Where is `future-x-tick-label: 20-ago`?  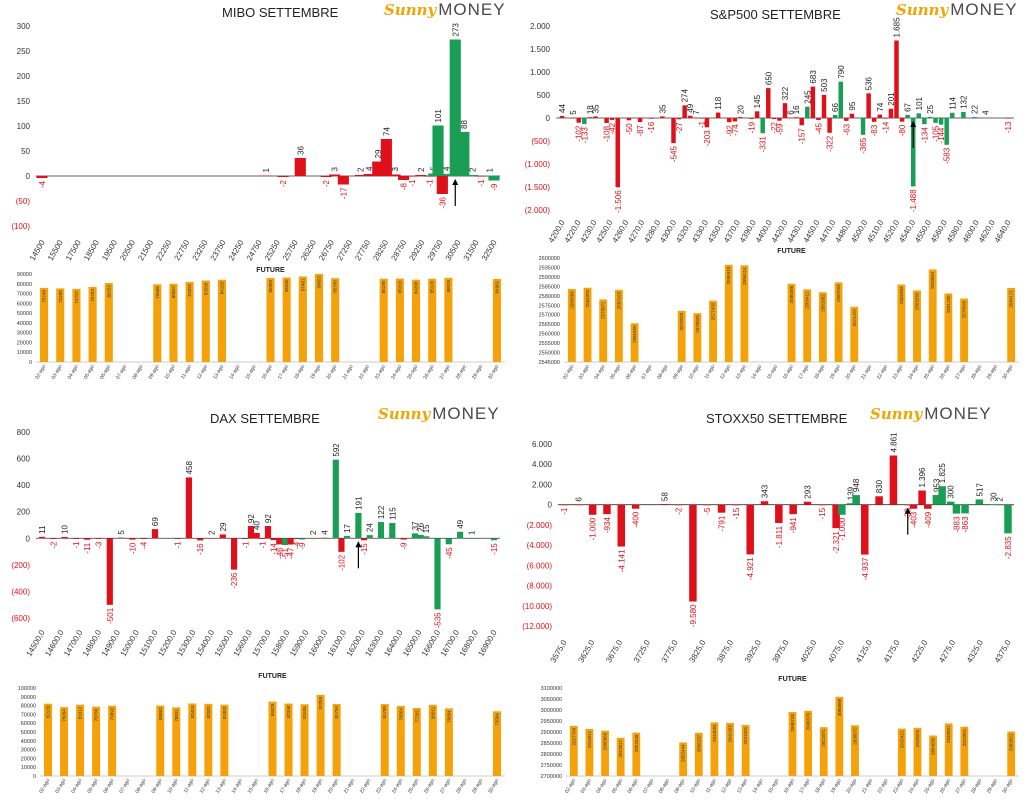 future-x-tick-label: 20-ago is located at coordinates (331, 372).